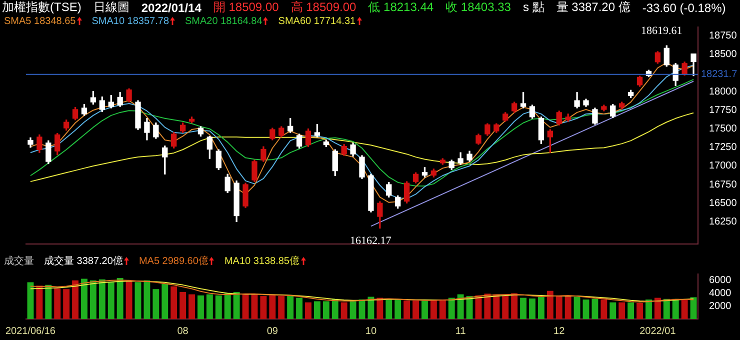 The width and height of the screenshot is (740, 340). Describe the element at coordinates (723, 148) in the screenshot. I see `y-tick-label: 17250` at that location.